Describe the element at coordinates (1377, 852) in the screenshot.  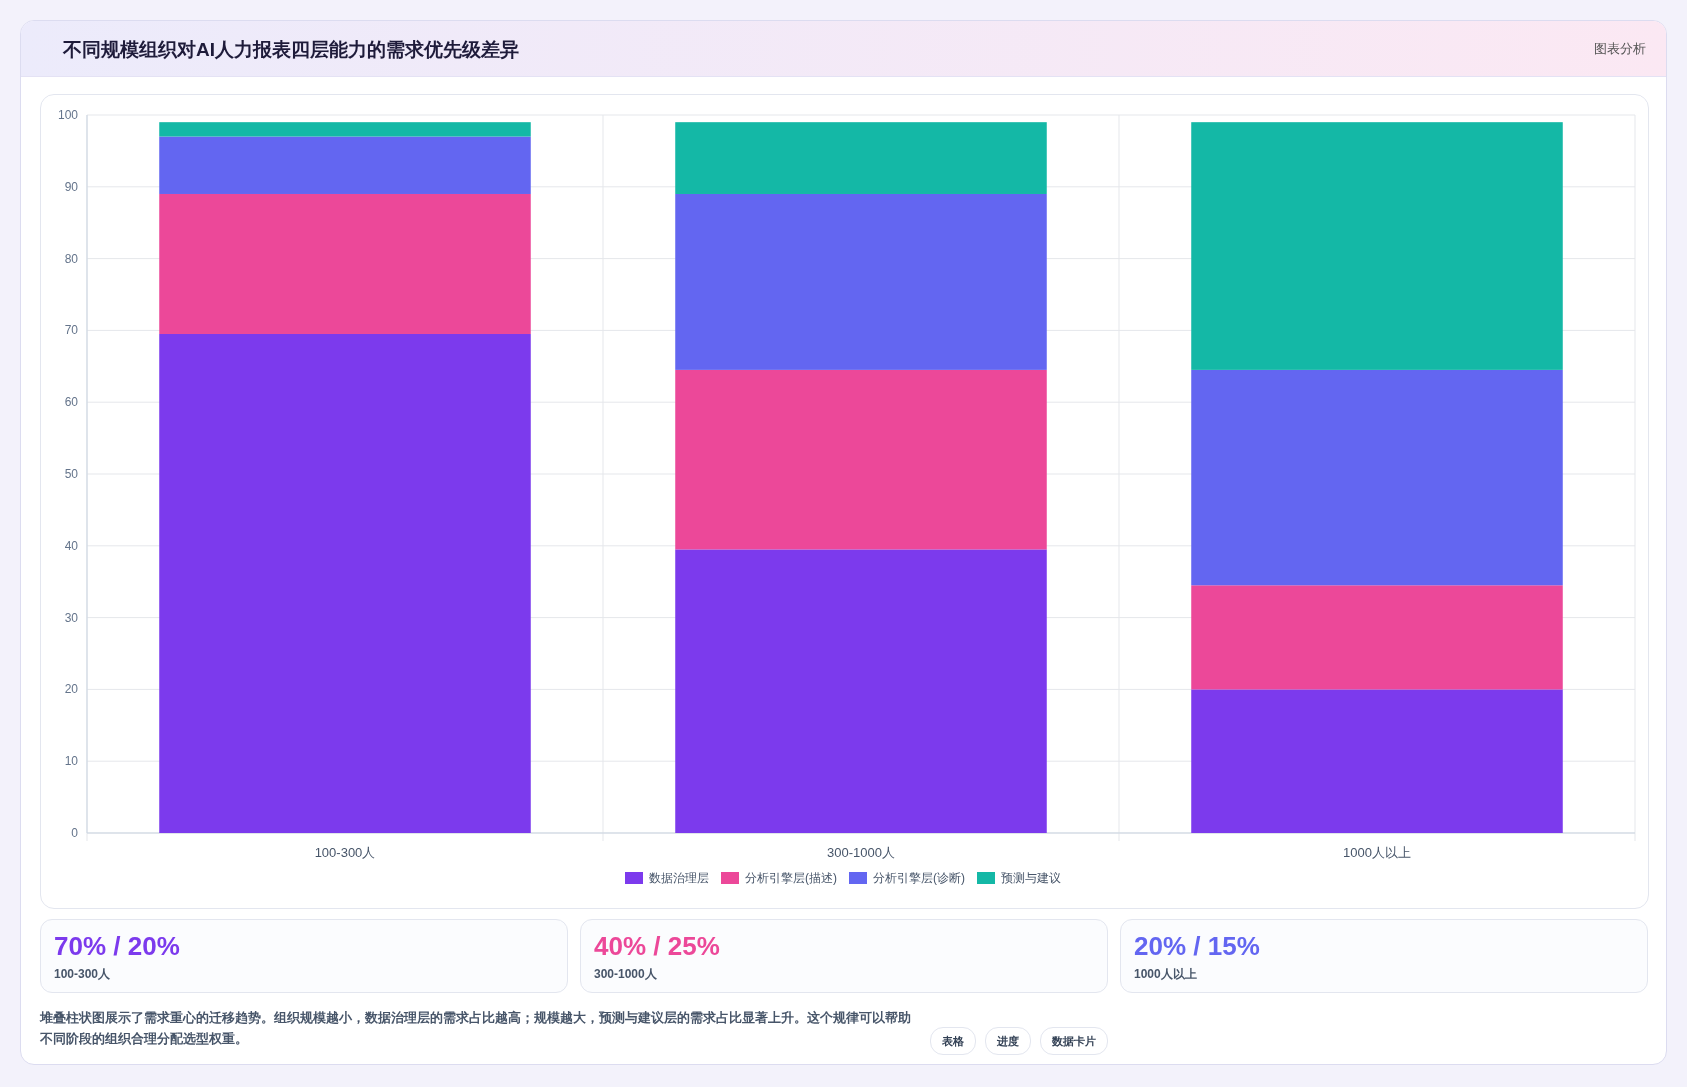
I see `x-tick-label: 1000人以上` at that location.